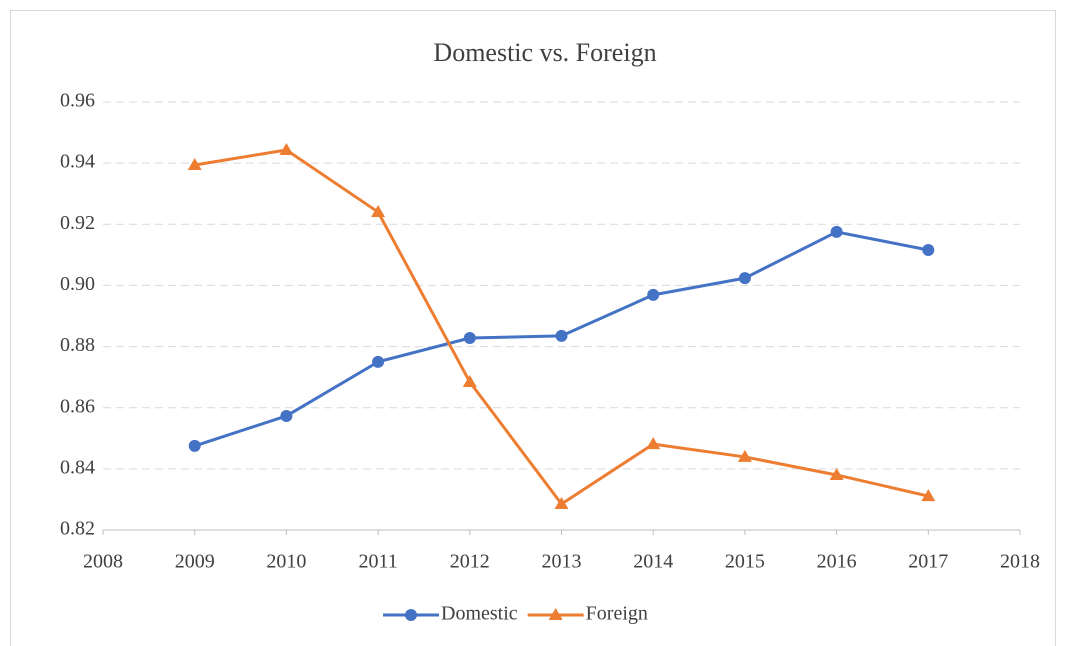 This screenshot has width=1066, height=646. I want to click on chart-title: Domestic vs. Foreign, so click(544, 52).